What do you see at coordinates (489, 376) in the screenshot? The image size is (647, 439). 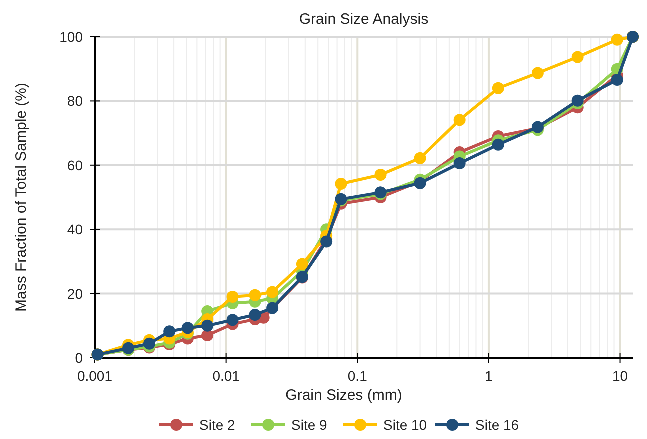 I see `x-tick-label: 1` at bounding box center [489, 376].